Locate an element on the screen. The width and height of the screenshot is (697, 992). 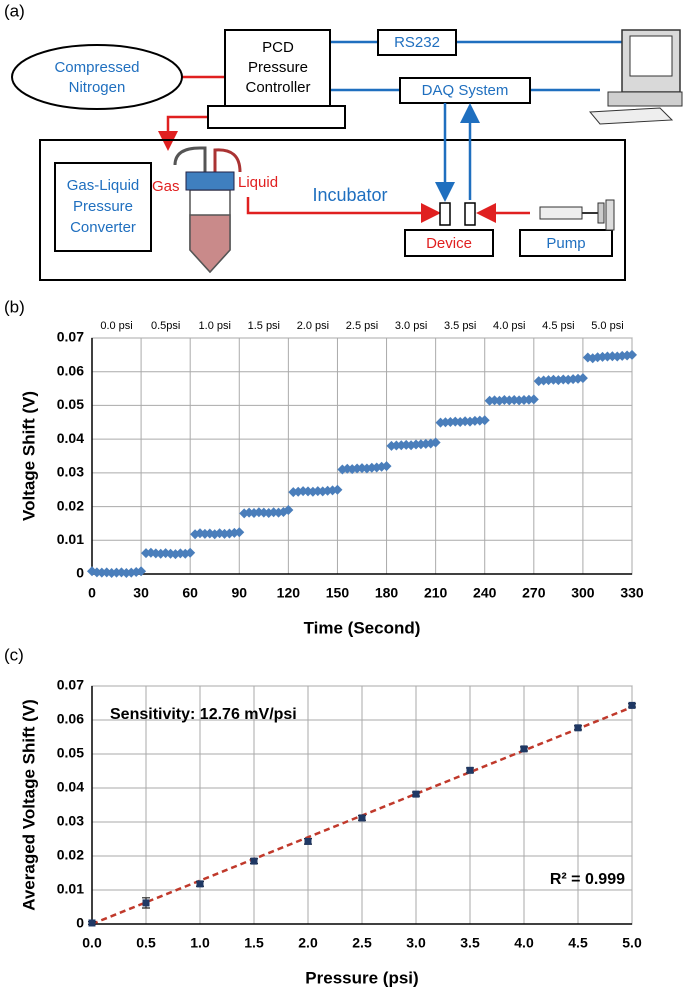
annotation: 5.0 psi is located at coordinates (607, 326).